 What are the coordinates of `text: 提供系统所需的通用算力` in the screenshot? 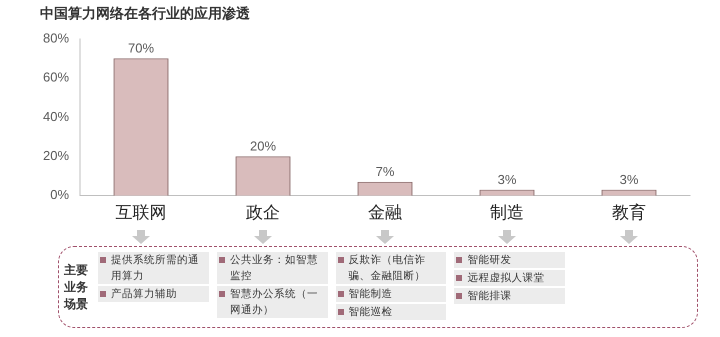 It's located at (155, 268).